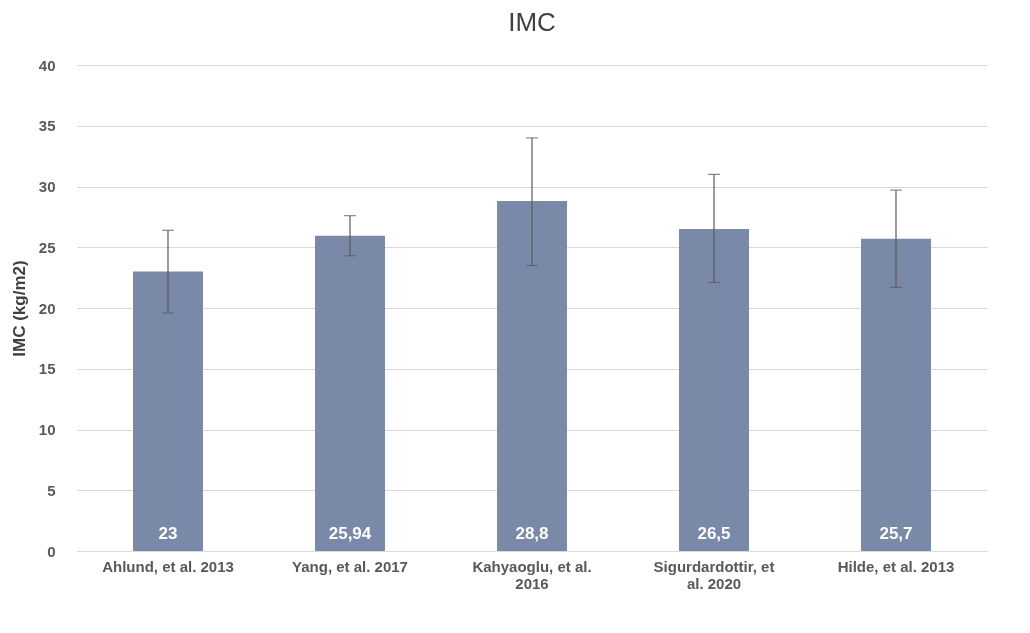 This screenshot has height=633, width=1030. Describe the element at coordinates (896, 533) in the screenshot. I see `data-label: 25,7` at that location.